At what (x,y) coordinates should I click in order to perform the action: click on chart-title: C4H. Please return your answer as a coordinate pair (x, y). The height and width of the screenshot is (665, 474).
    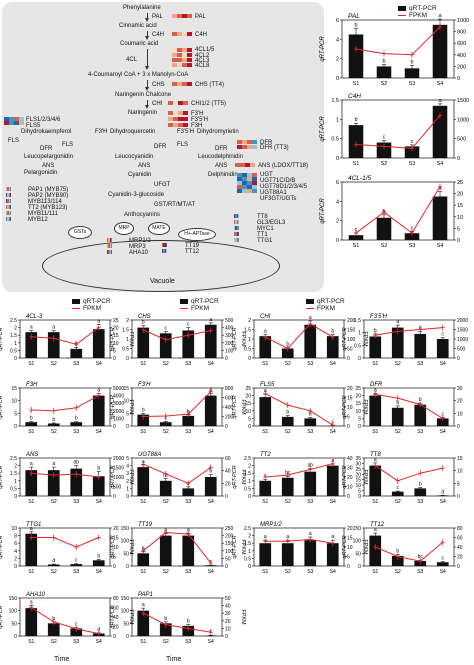
    Looking at the image, I should click on (354, 96).